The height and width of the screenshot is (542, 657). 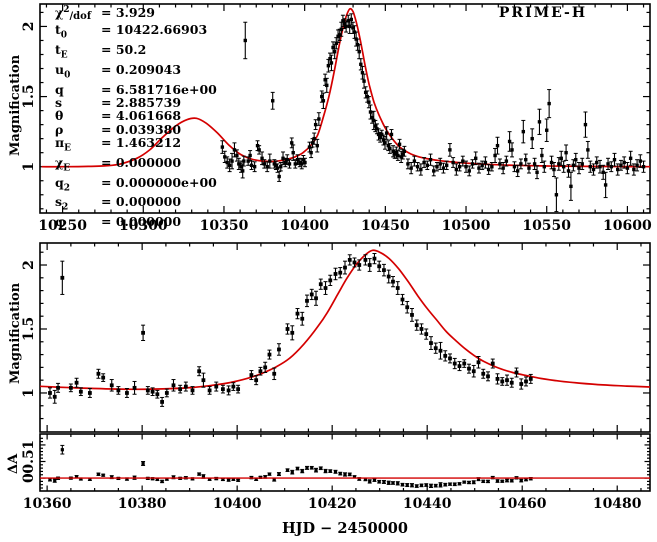 I want to click on fit-param-line: t0 = 10422.66903, so click(x=136, y=33).